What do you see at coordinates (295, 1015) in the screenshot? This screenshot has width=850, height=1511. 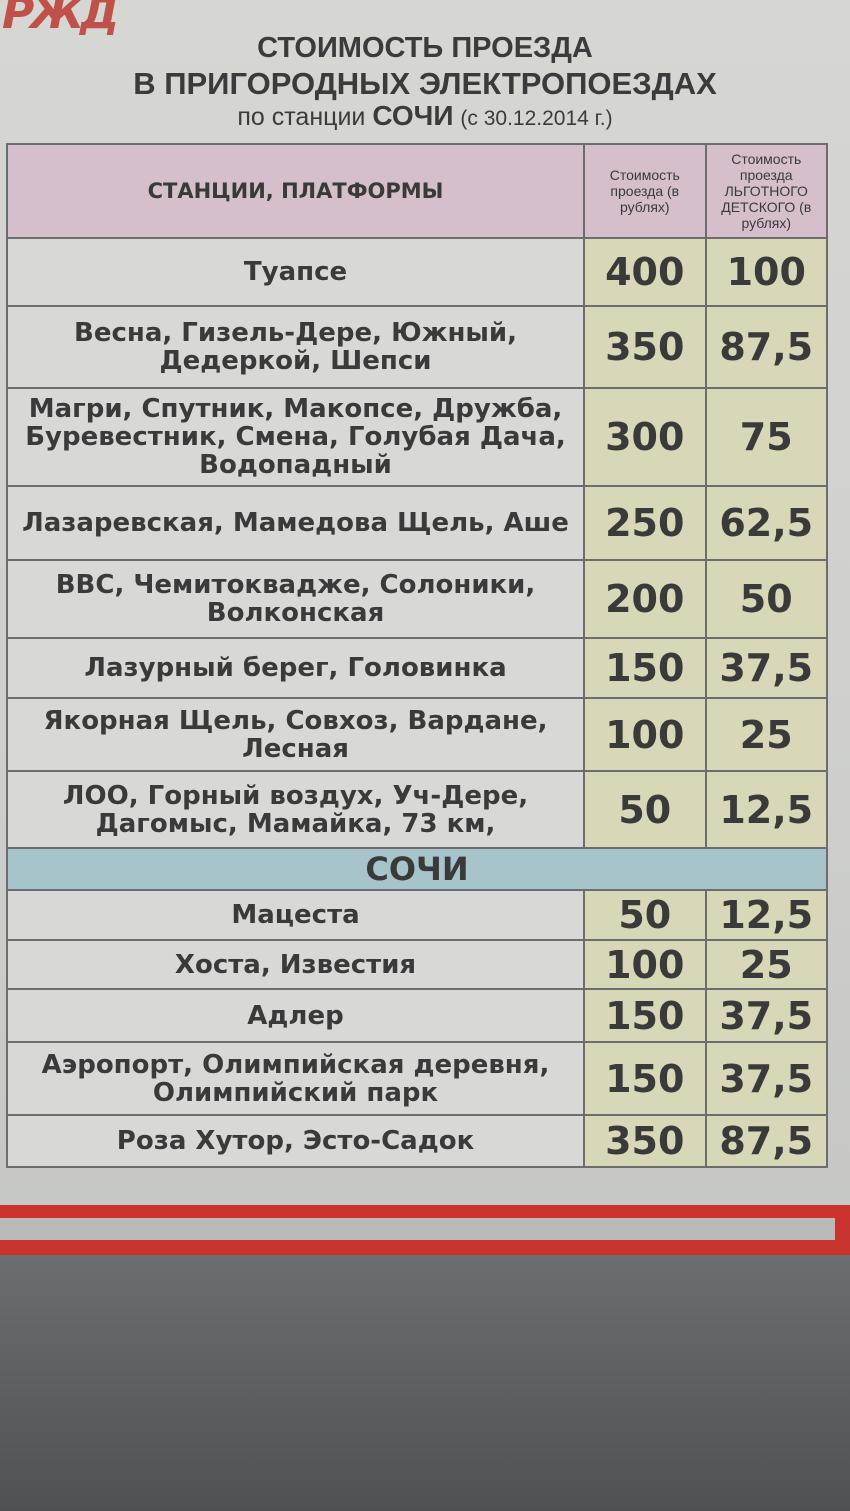 I see `station-names: Адлер` at bounding box center [295, 1015].